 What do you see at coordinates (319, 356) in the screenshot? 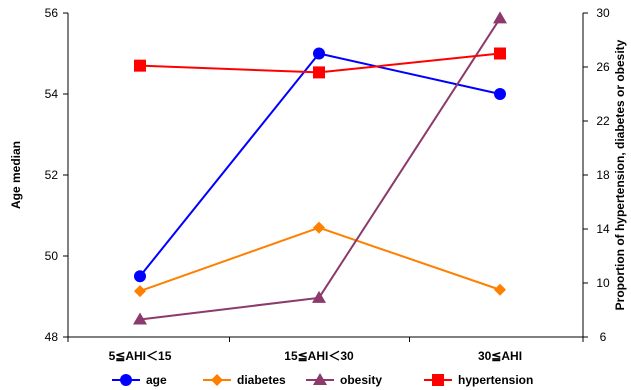
I see `x-category-label: 15≦AHI＜30` at bounding box center [319, 356].